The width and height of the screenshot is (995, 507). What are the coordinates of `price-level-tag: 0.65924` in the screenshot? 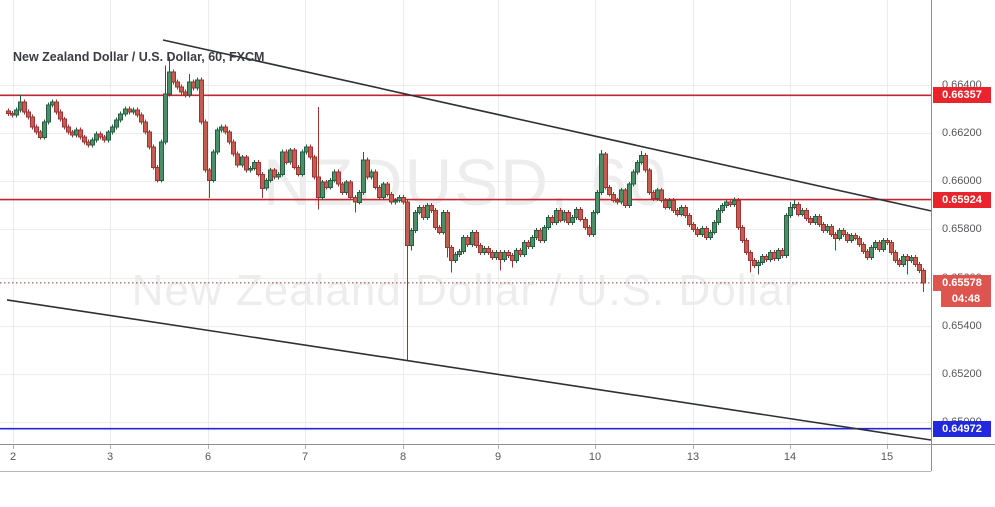 It's located at (962, 200).